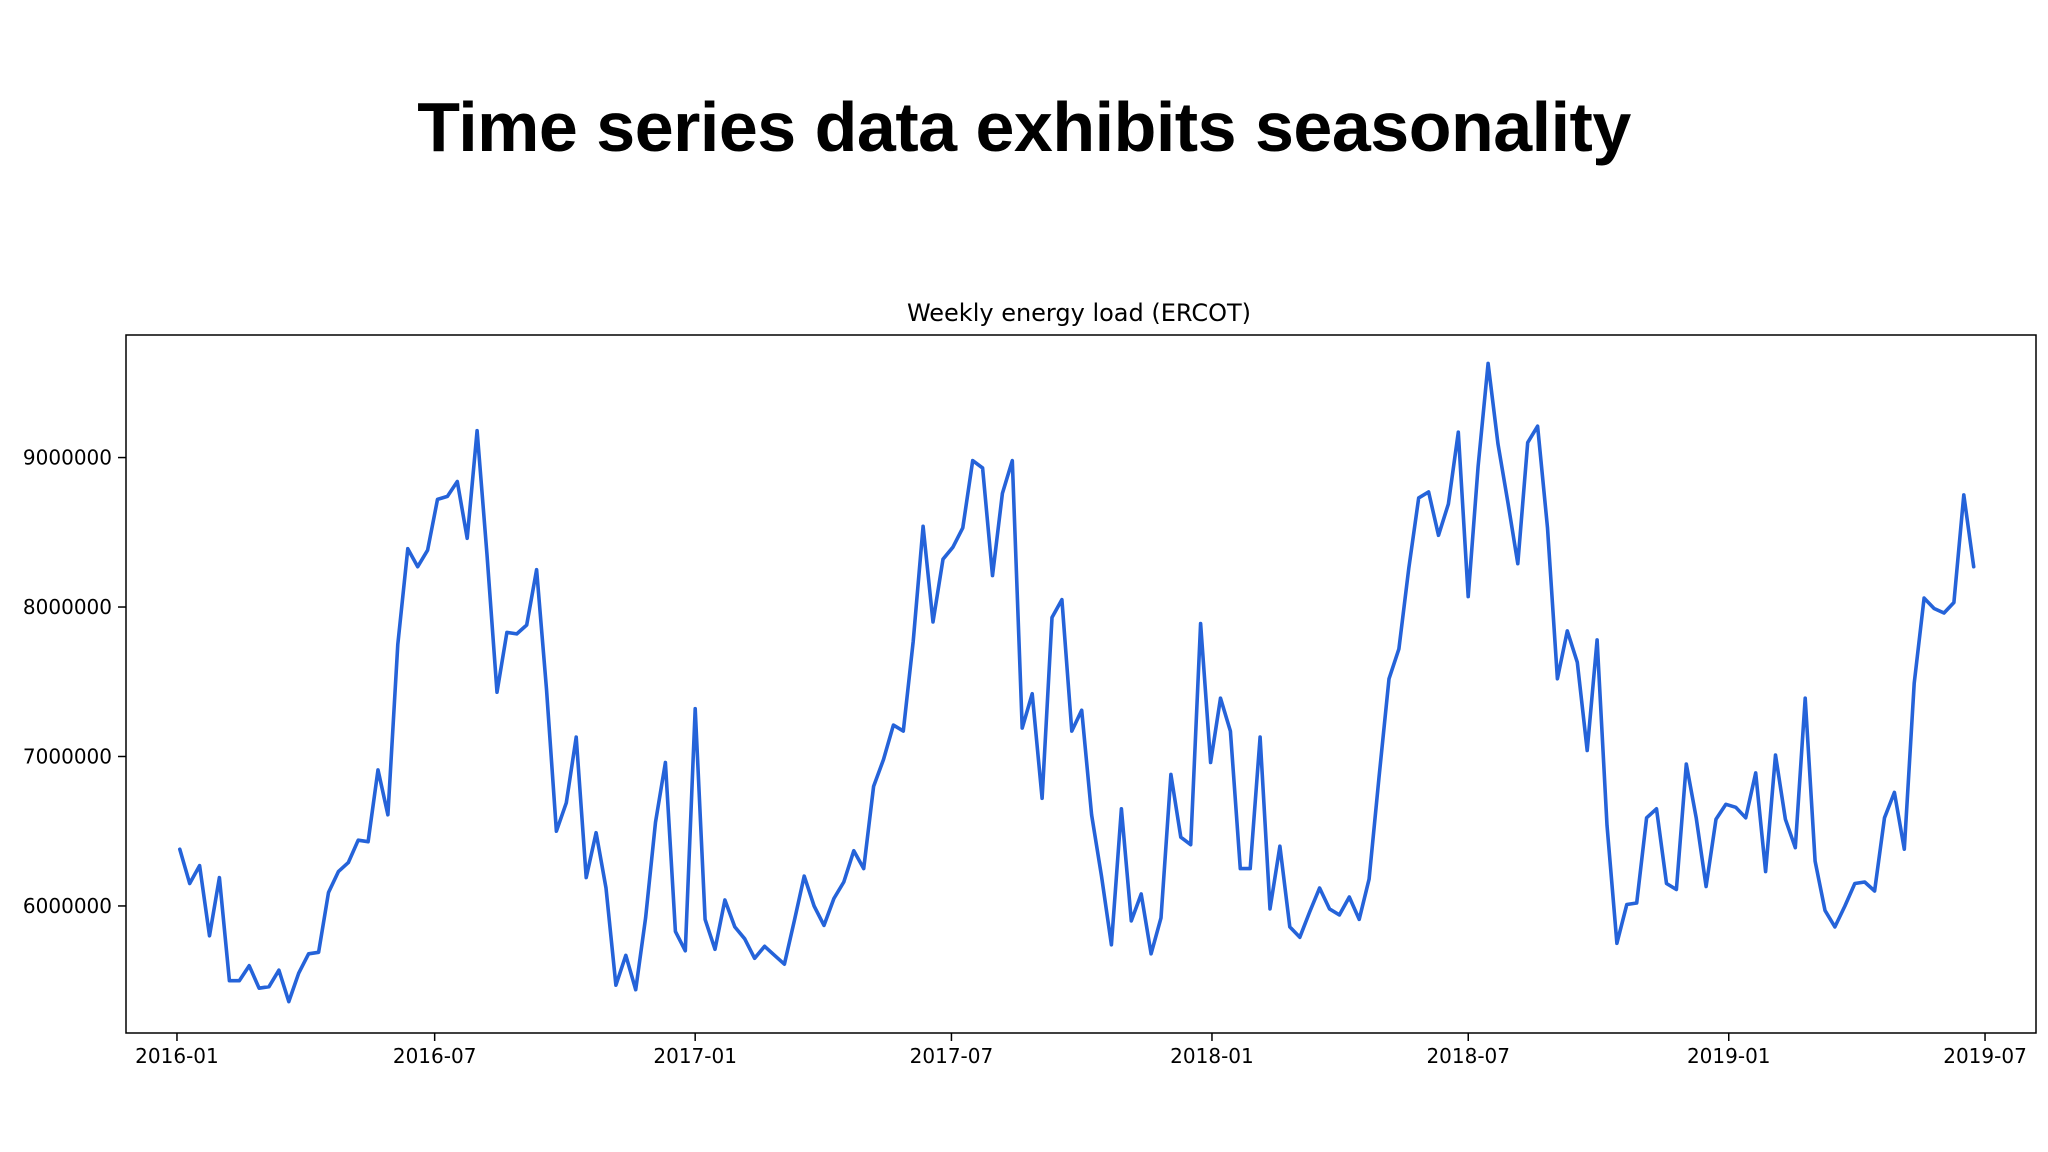 Image resolution: width=2048 pixels, height=1152 pixels. I want to click on x-tick-label: 2019-01, so click(1729, 1056).